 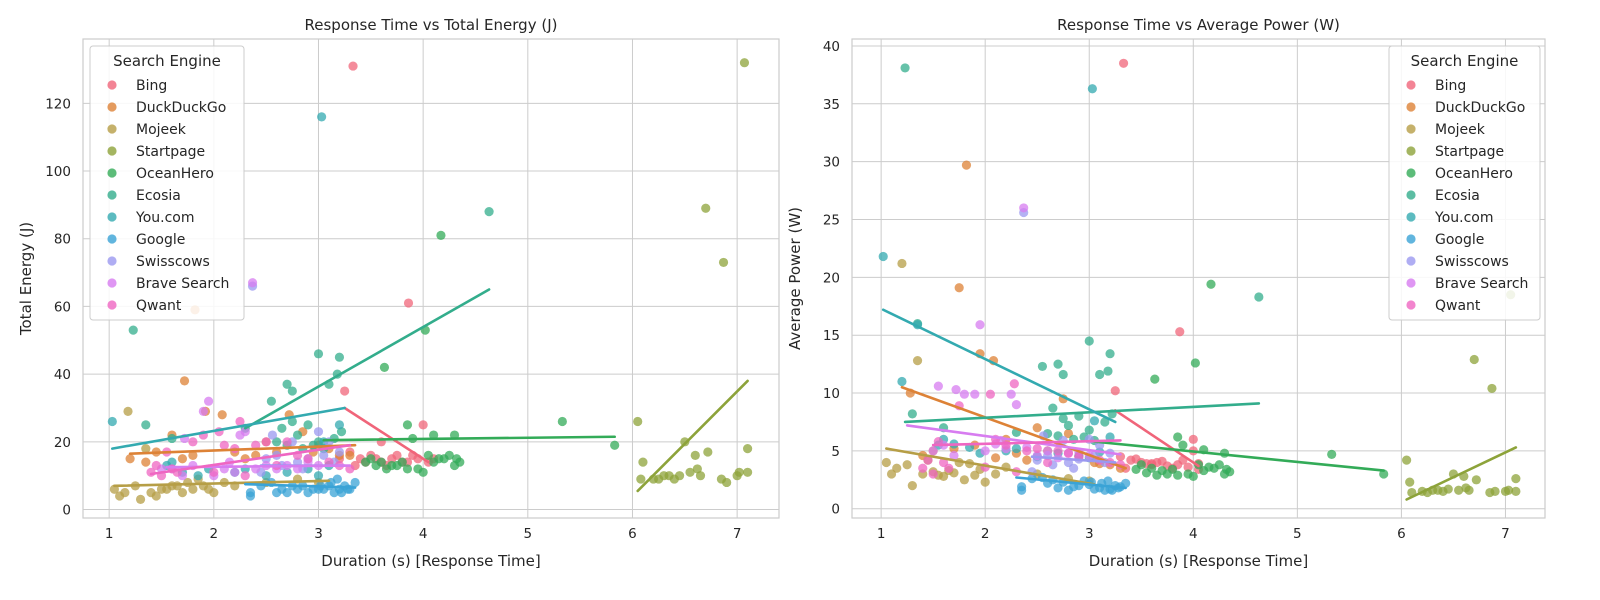 I want to click on chart1-xtick-label: 2, so click(x=214, y=534).